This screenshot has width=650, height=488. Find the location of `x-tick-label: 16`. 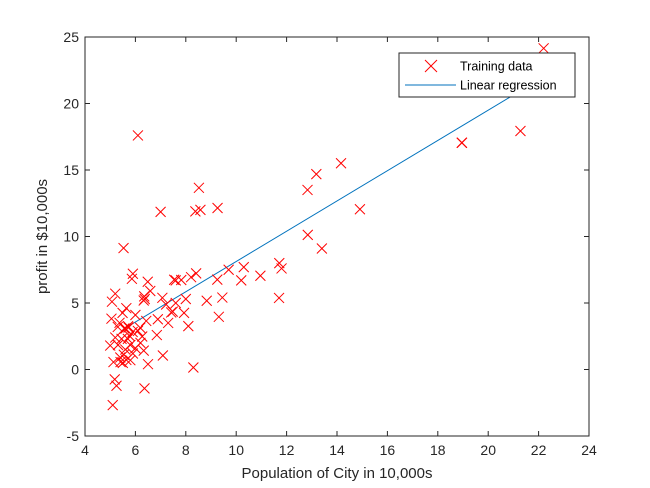

x-tick-label: 16 is located at coordinates (388, 450).